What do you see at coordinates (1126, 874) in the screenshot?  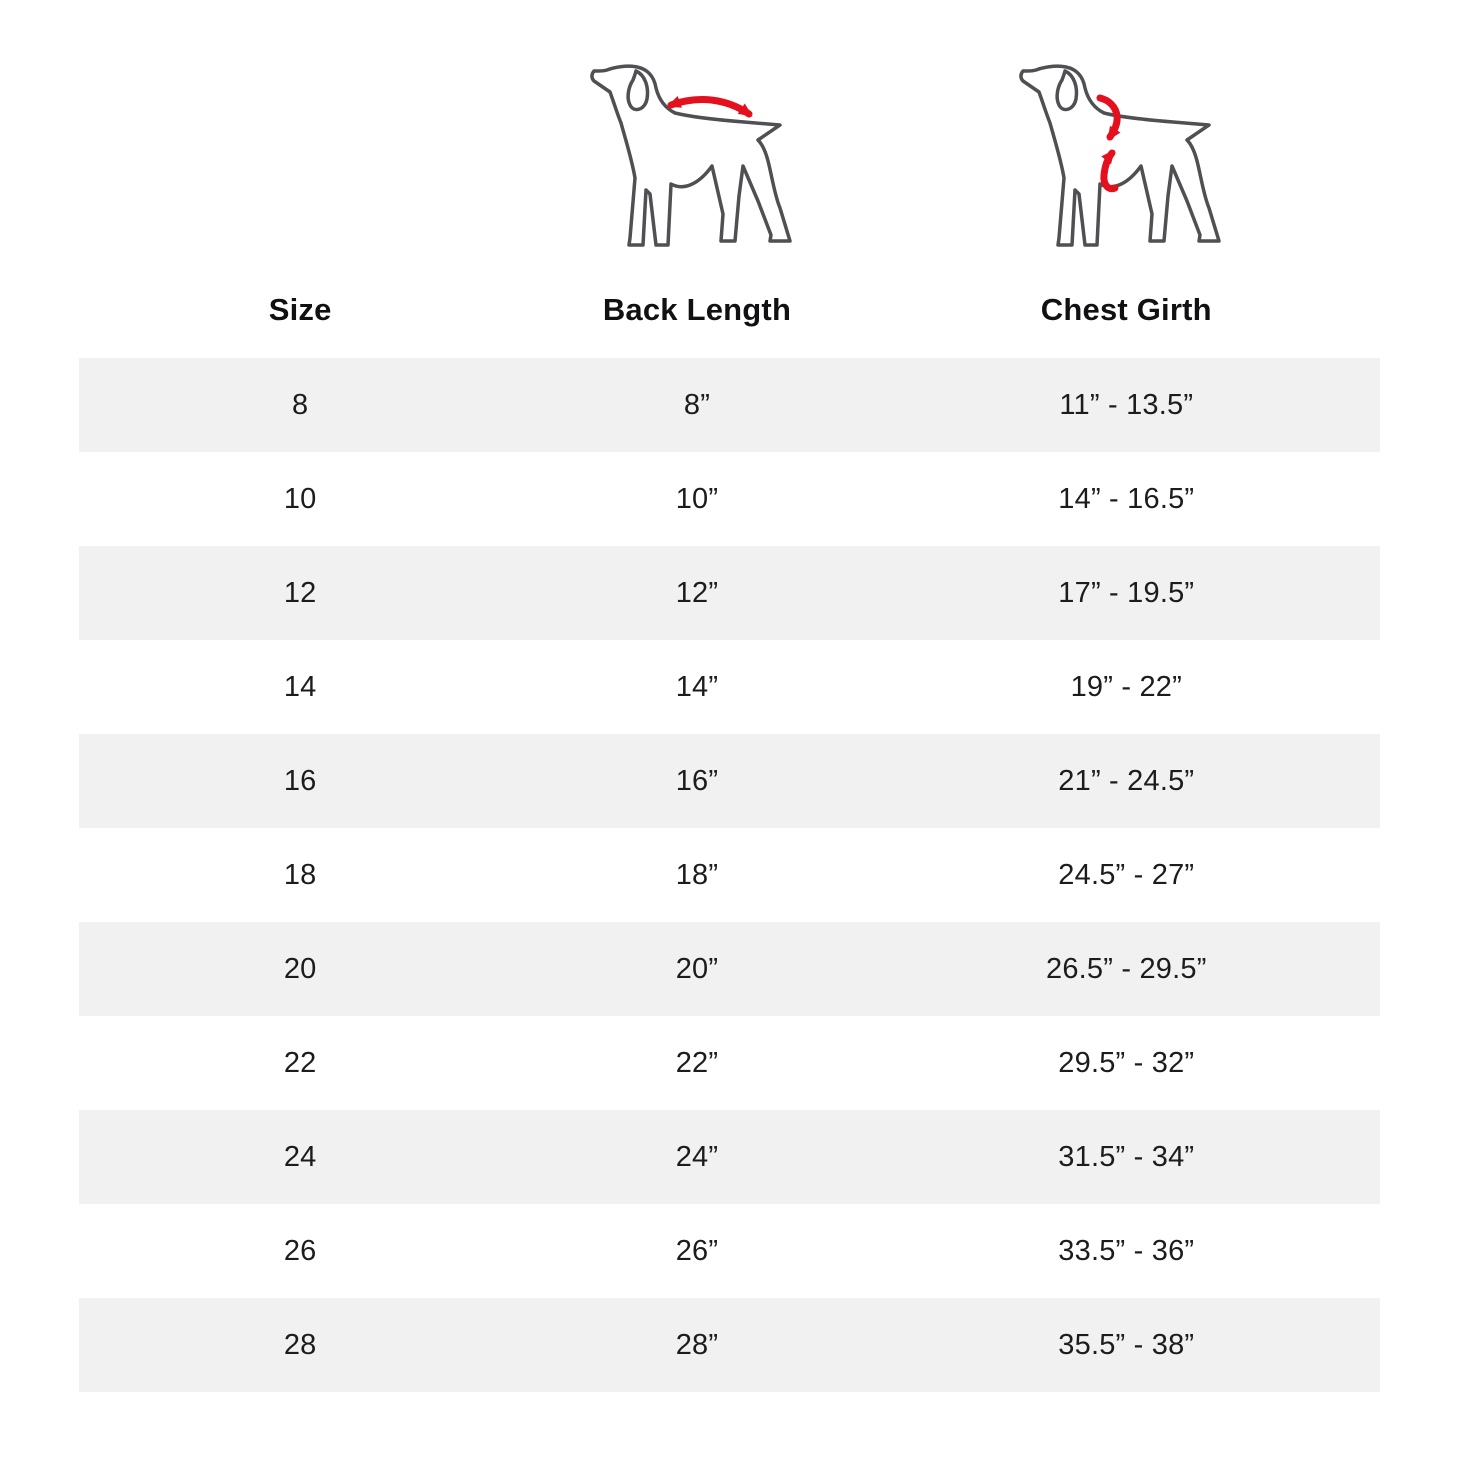 I see `chest-girth-cell: 24.5” - 27”` at bounding box center [1126, 874].